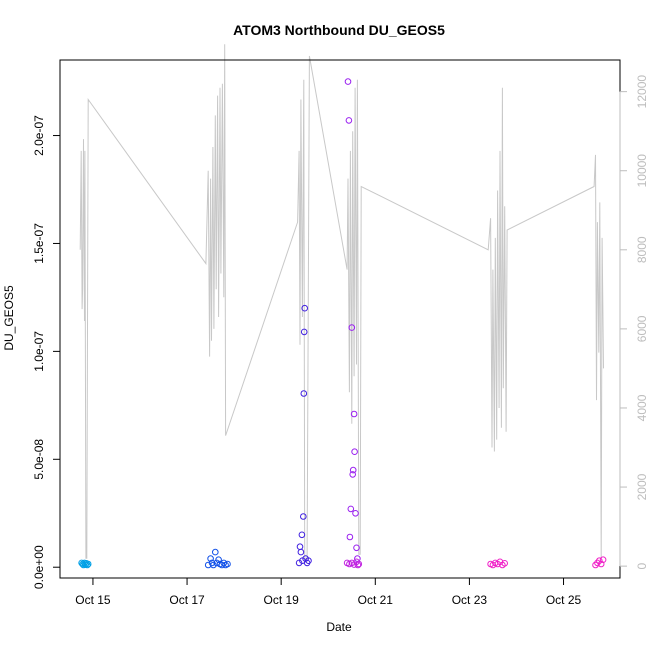 The height and width of the screenshot is (650, 650). I want to click on x-axis: Oct 15 Oct 17 Oct 19 Oct 21 Oct 23 Oct 25, so click(328, 592).